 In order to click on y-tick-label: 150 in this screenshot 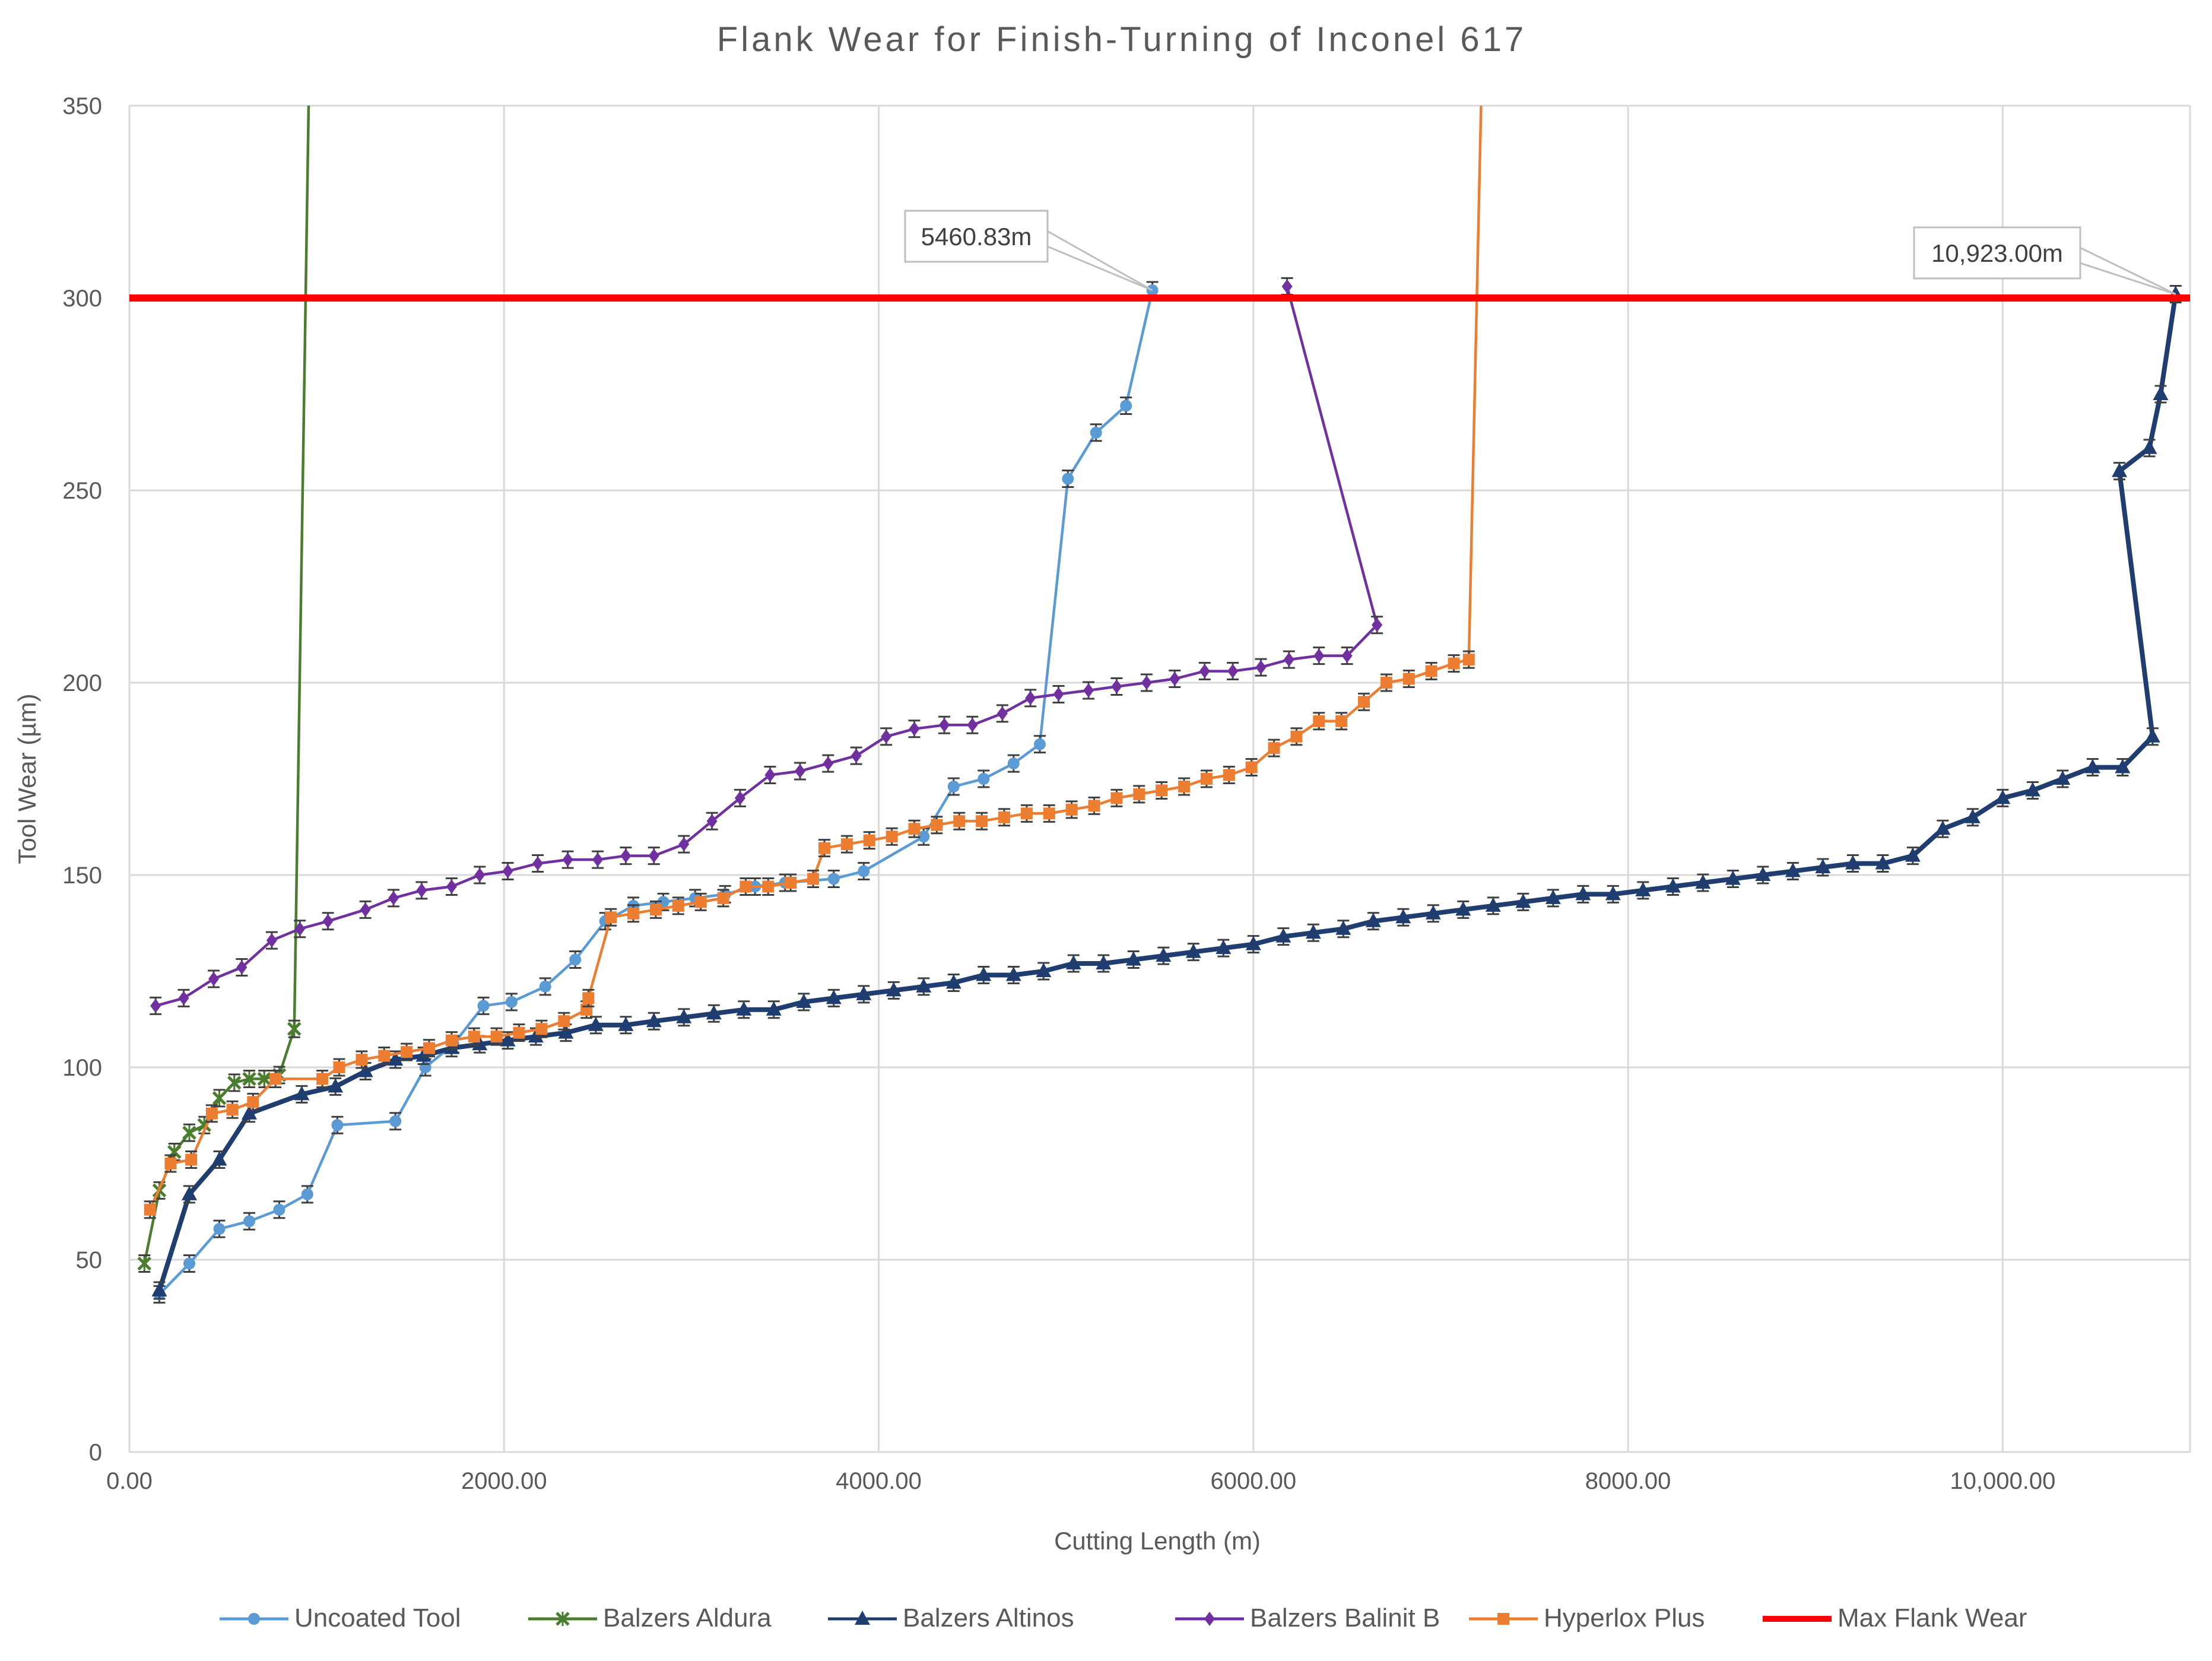, I will do `click(82, 876)`.